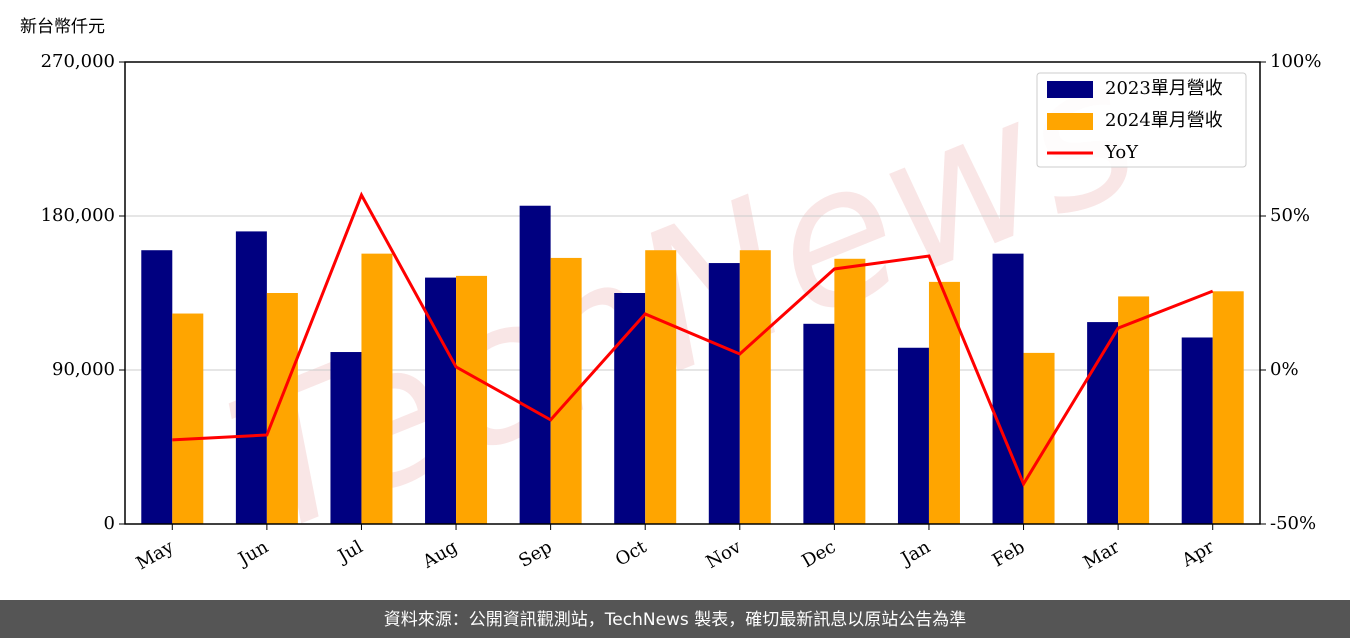 The image size is (1350, 638). I want to click on y2-tick-label: 50%, so click(1290, 215).